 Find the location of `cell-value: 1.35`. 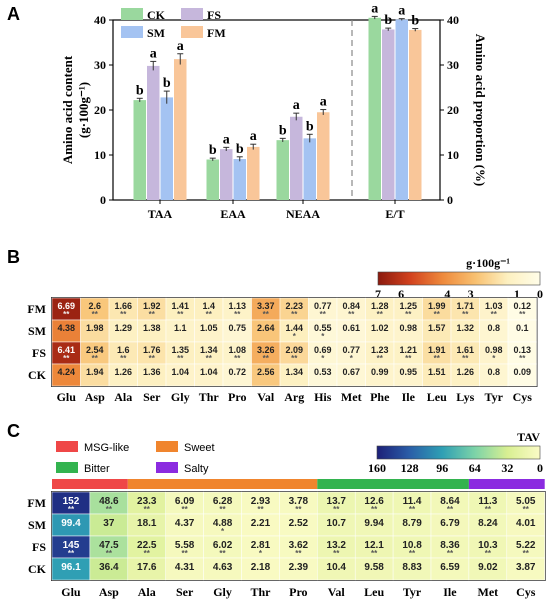

cell-value: 1.35 is located at coordinates (180, 350).